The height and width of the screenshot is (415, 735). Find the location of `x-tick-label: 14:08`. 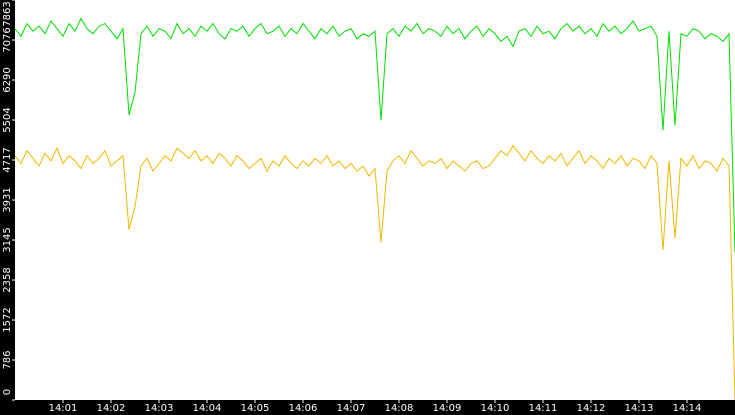

x-tick-label: 14:08 is located at coordinates (399, 408).